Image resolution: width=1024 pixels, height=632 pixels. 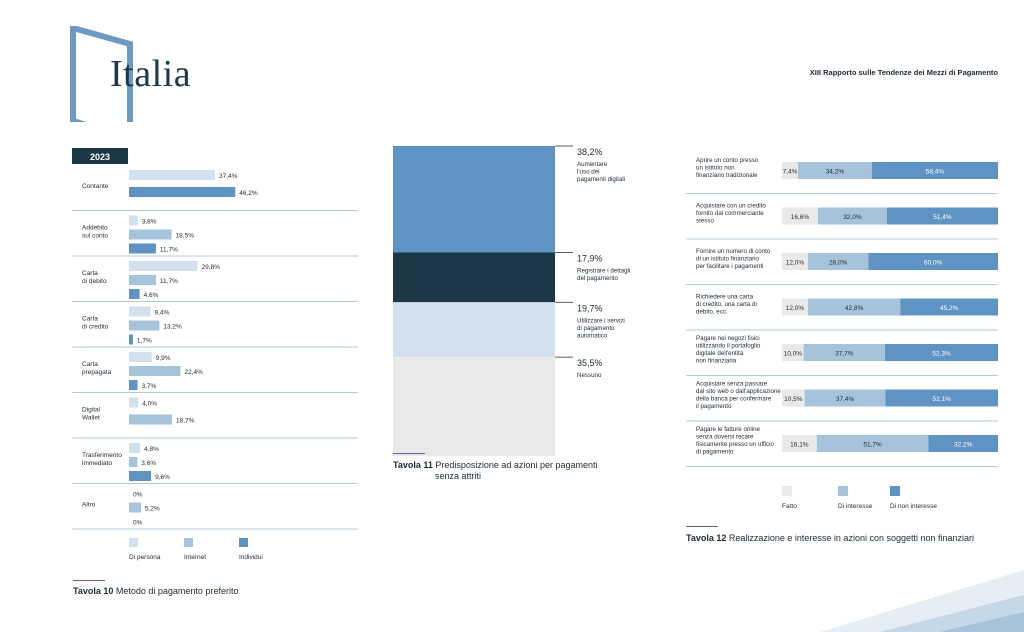 I want to click on segment-value-label: 45,2%, so click(x=949, y=308).